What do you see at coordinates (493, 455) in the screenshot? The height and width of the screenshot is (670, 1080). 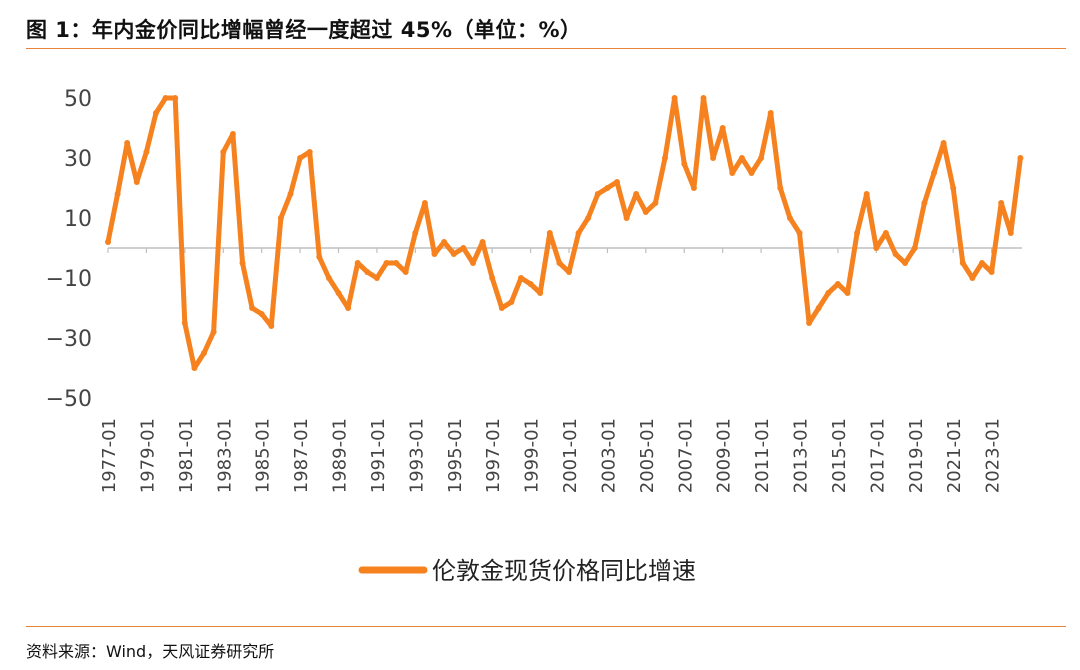 I see `x-tick-label: 1997-01` at bounding box center [493, 455].